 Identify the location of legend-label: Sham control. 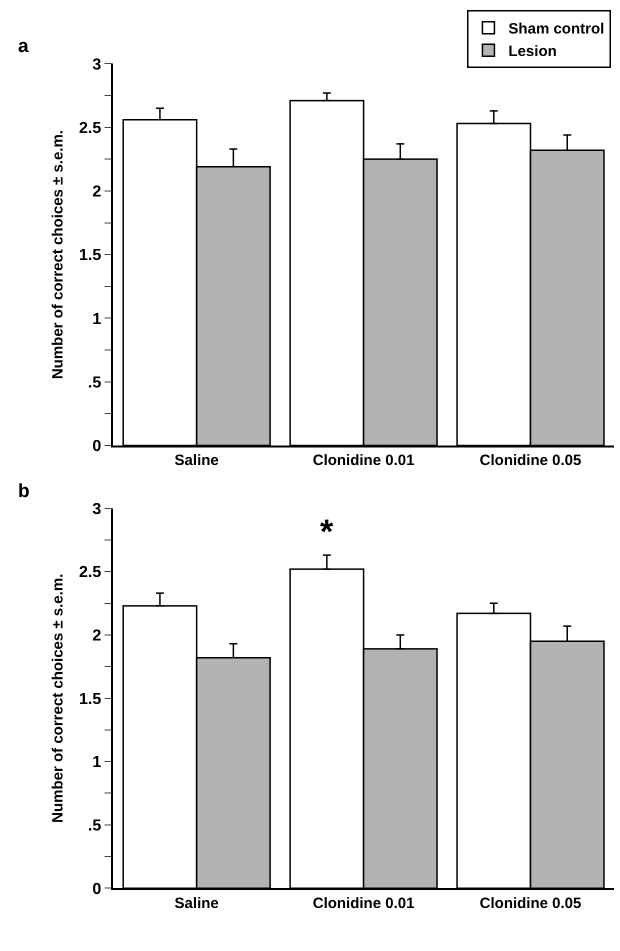
(556, 29).